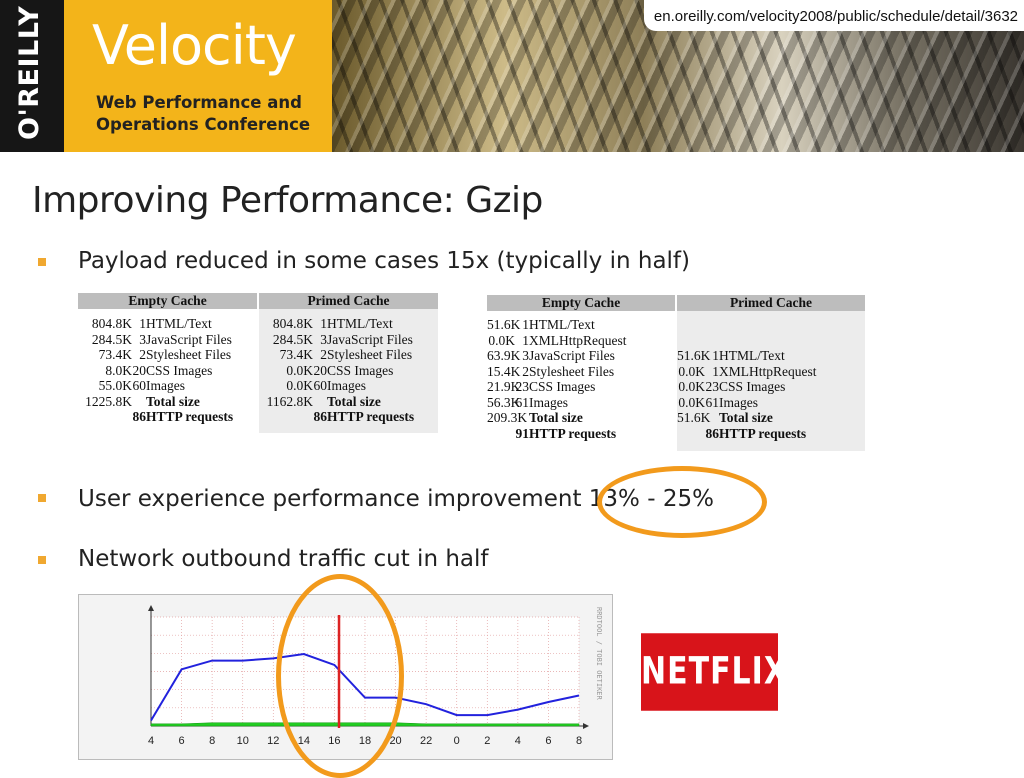 The height and width of the screenshot is (778, 1024). Describe the element at coordinates (487, 741) in the screenshot. I see `x-tick-label: 2` at that location.